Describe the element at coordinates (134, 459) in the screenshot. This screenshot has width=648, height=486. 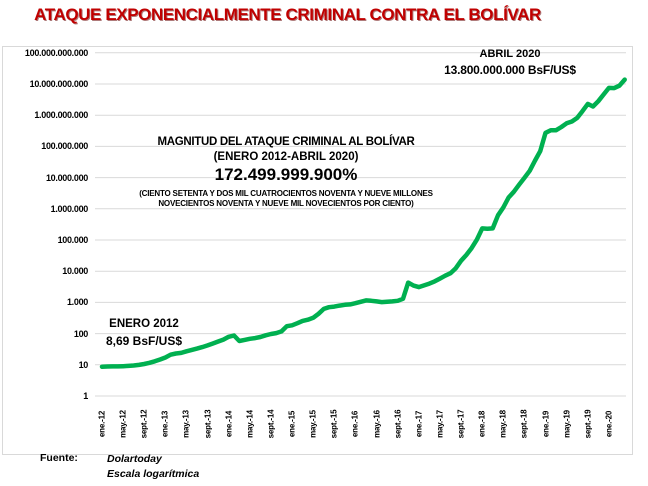
I see `source-name: Dolartoday` at that location.